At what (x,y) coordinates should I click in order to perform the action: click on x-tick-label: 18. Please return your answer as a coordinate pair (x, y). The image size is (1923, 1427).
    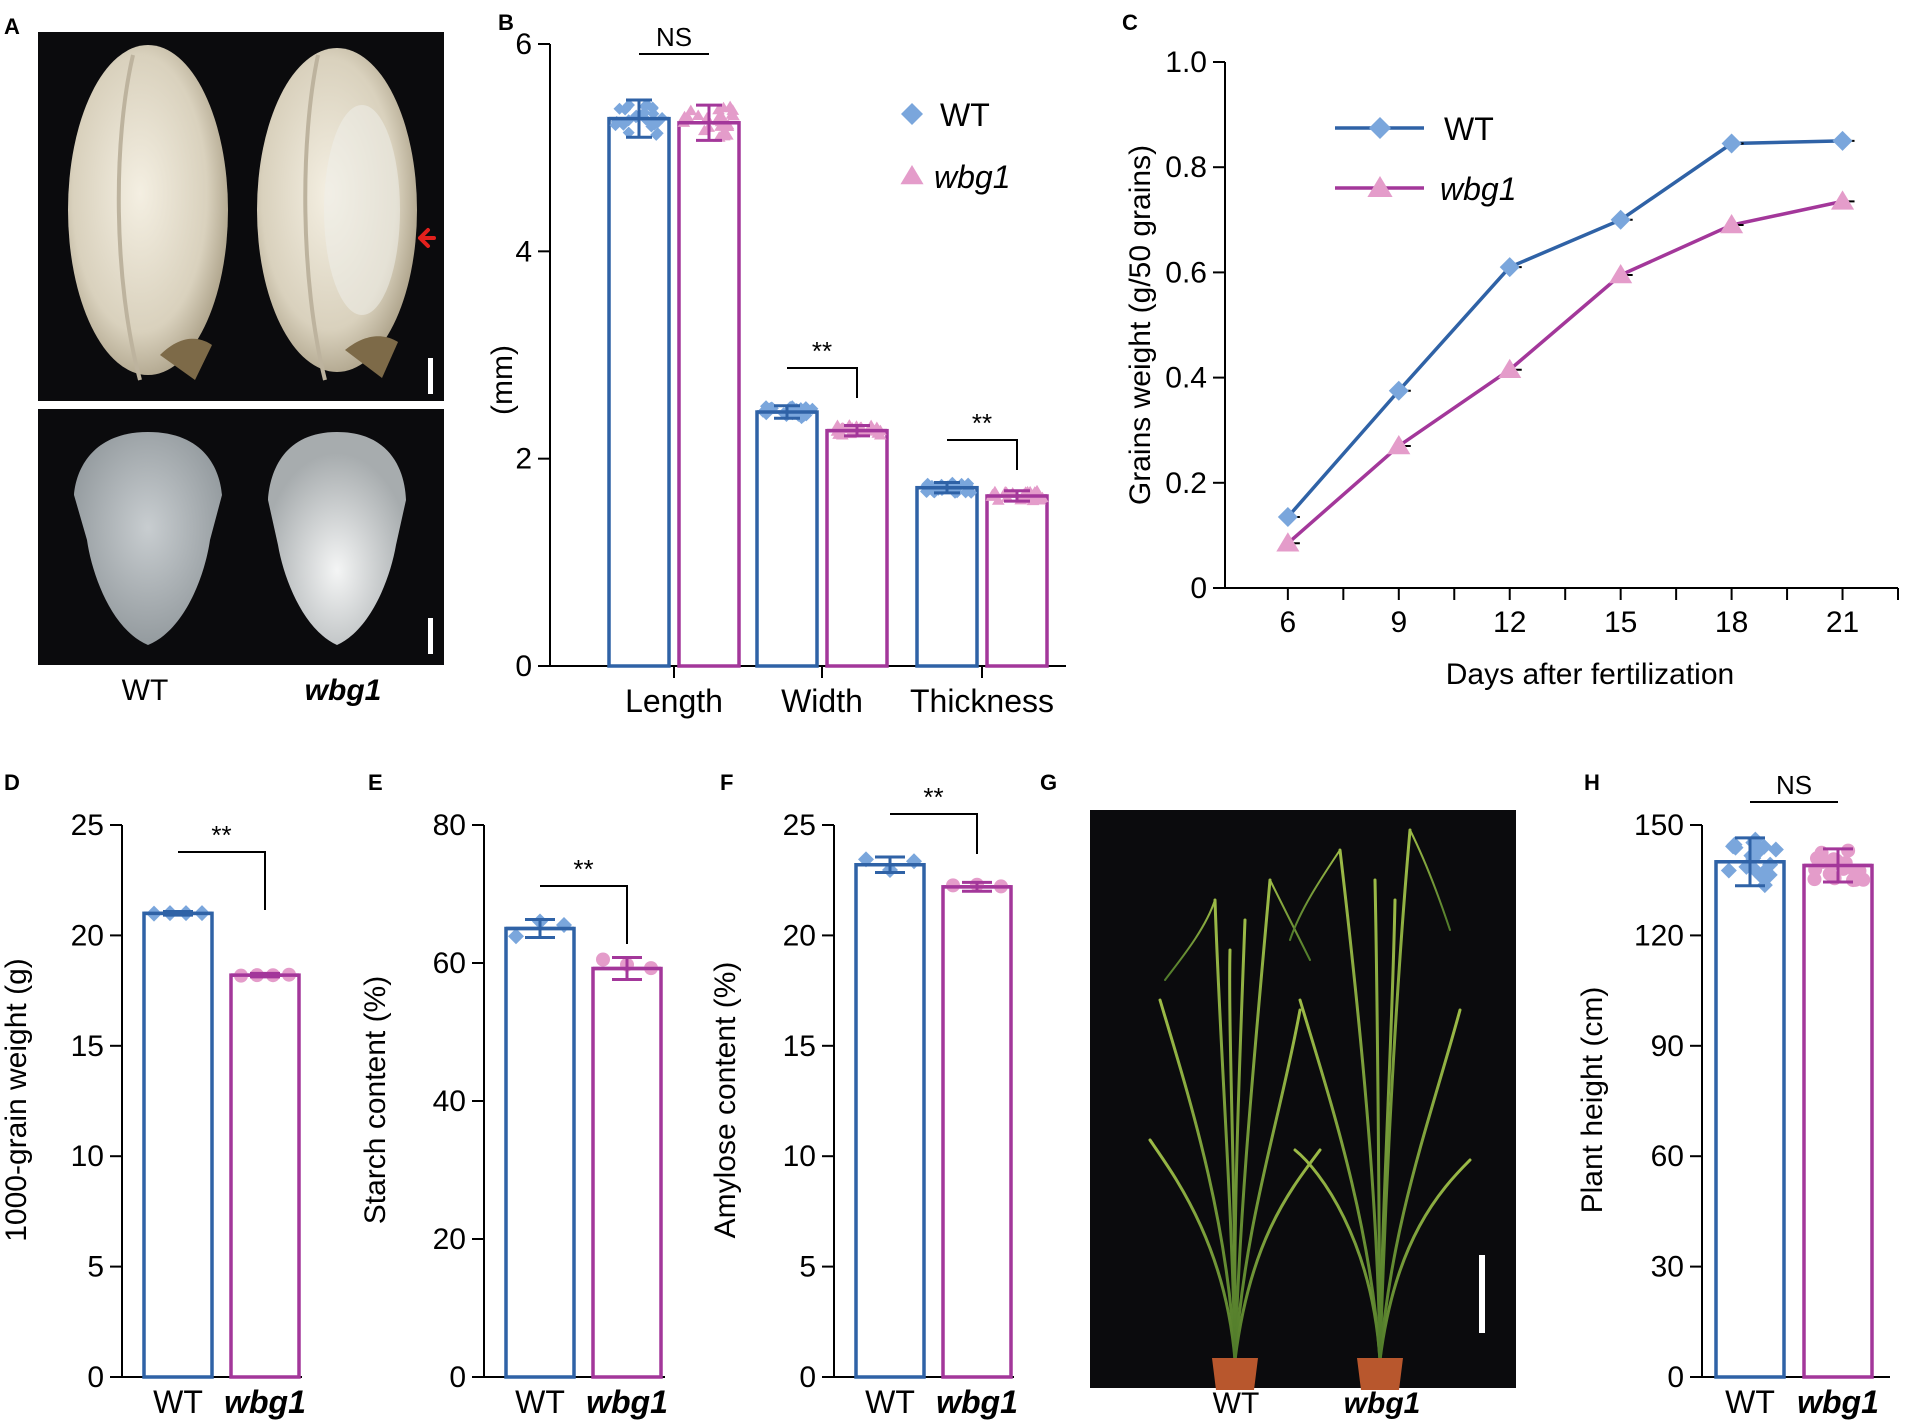
    Looking at the image, I should click on (1731, 622).